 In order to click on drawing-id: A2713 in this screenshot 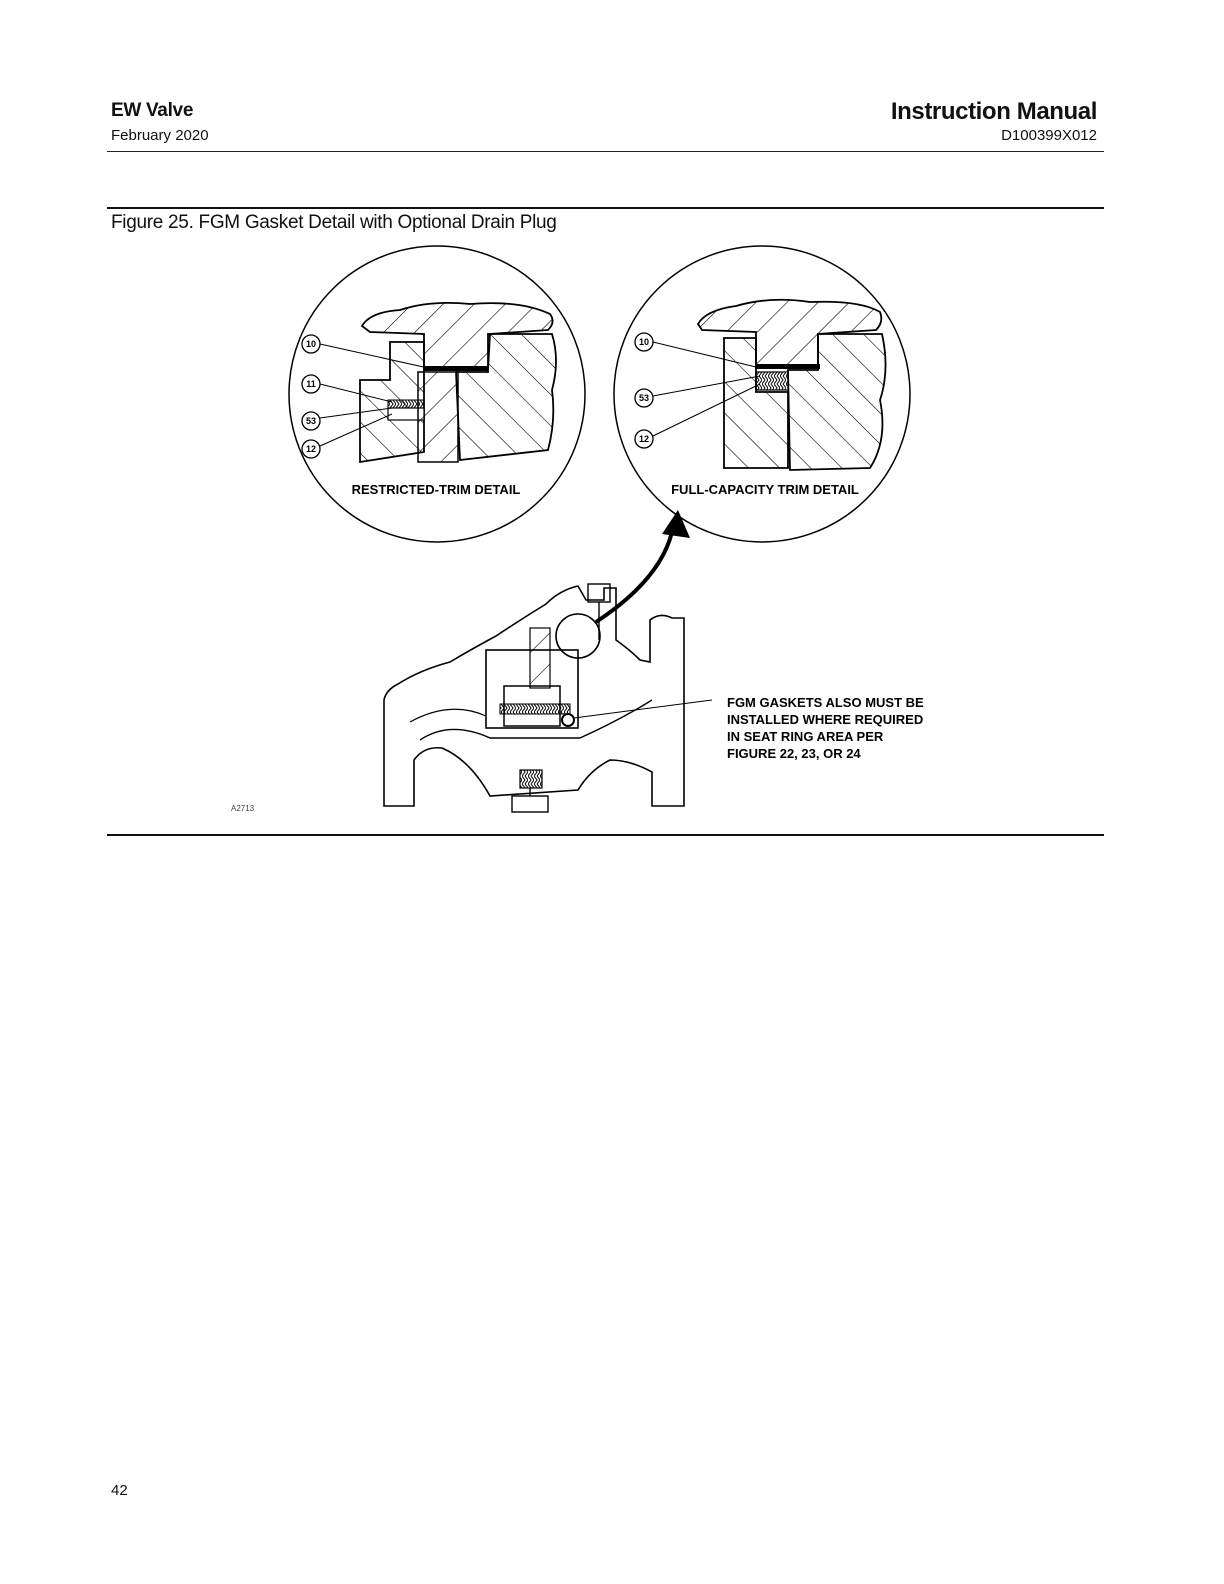, I will do `click(243, 808)`.